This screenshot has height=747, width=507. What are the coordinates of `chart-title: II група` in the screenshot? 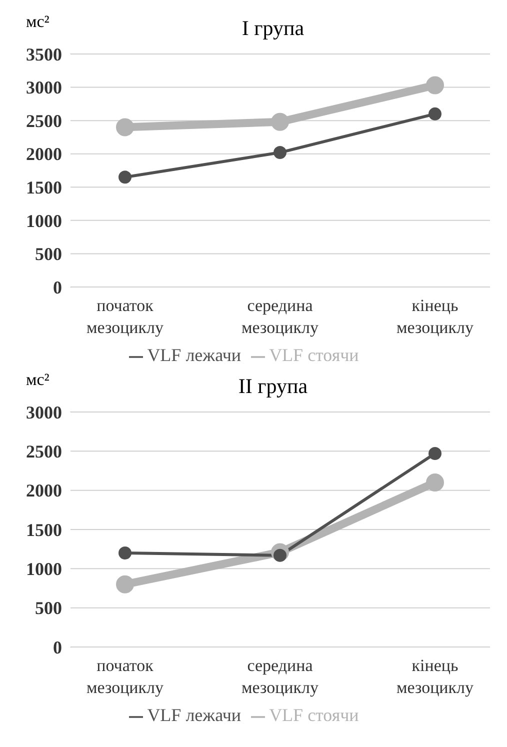 It's located at (273, 386).